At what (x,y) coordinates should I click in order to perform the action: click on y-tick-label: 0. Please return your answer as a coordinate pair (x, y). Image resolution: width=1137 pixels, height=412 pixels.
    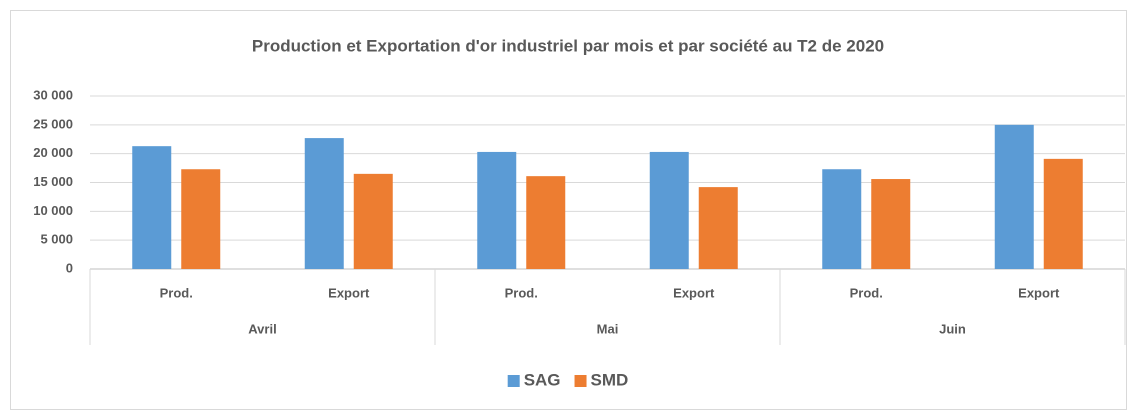
    Looking at the image, I should click on (69, 267).